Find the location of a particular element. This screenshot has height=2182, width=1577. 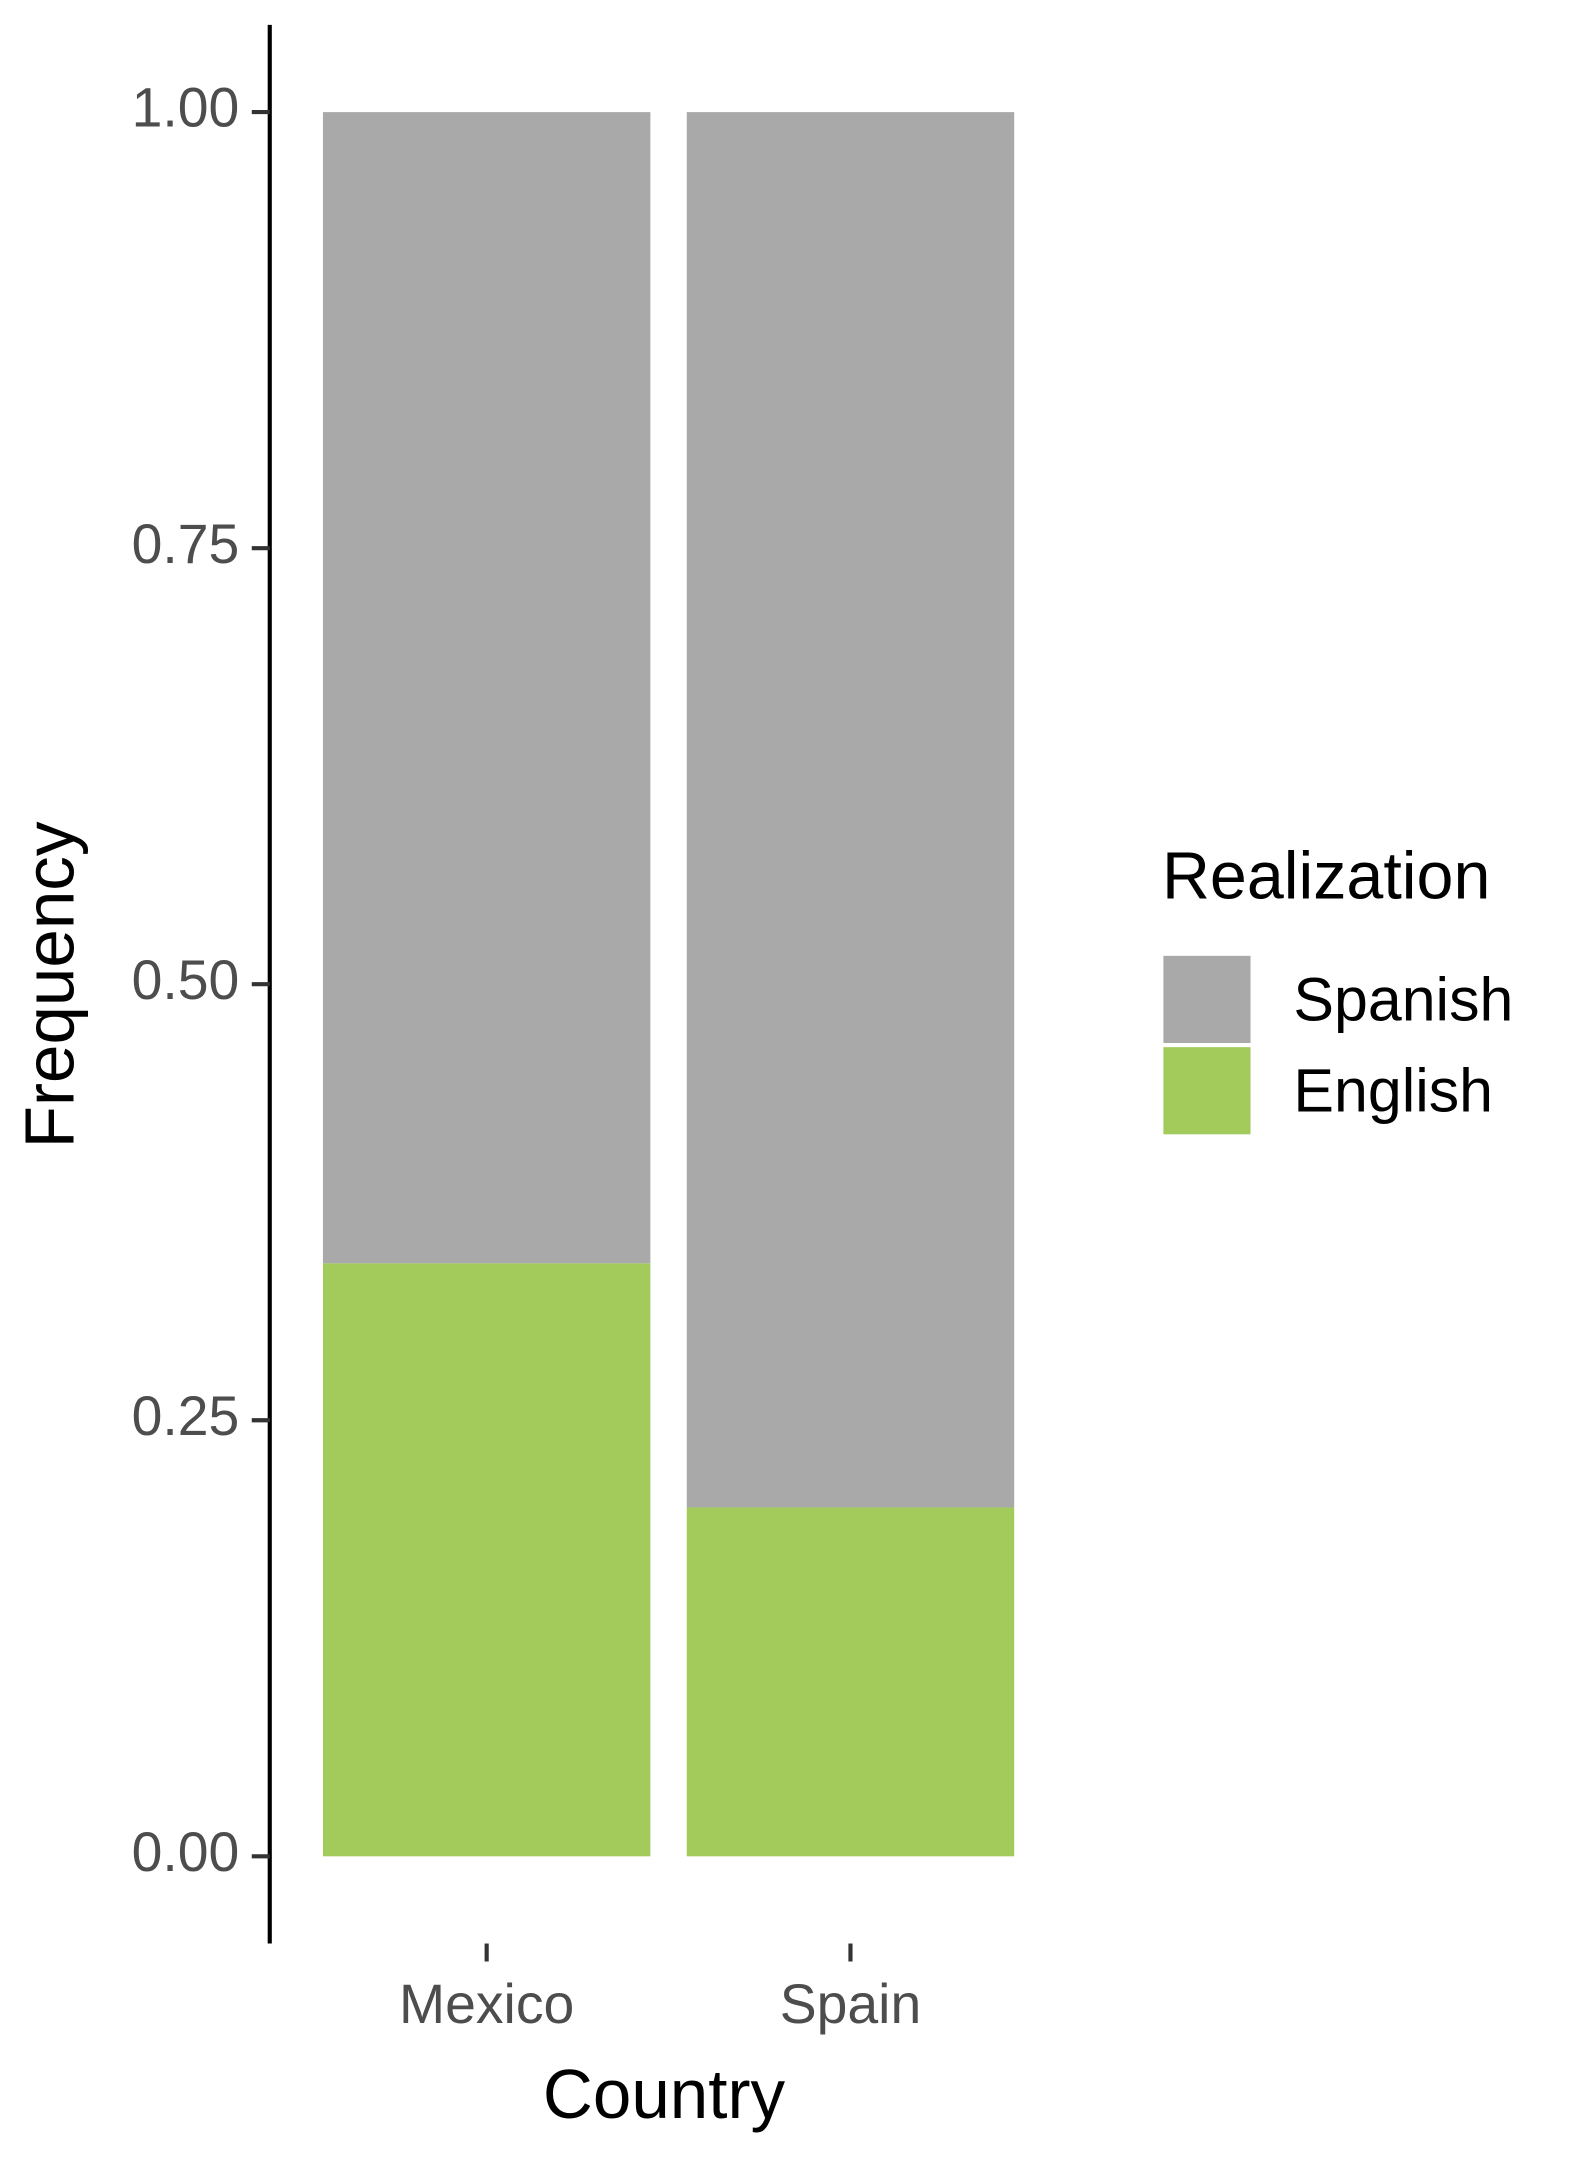

legend-label: English is located at coordinates (1393, 1091).